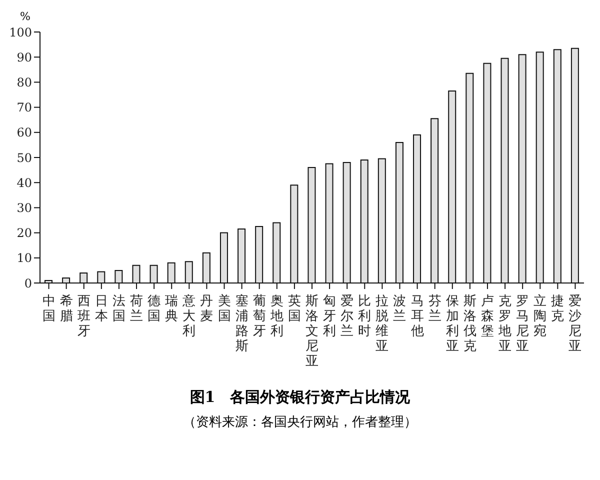 The width and height of the screenshot is (600, 480). What do you see at coordinates (435, 309) in the screenshot?
I see `x-tick-label: 芬兰` at bounding box center [435, 309].